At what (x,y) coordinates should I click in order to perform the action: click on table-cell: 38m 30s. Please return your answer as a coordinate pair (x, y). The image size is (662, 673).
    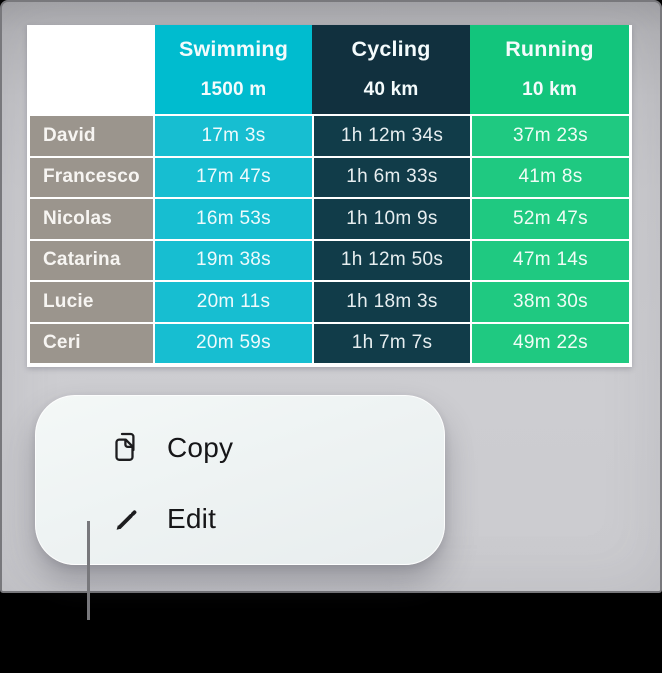
    Looking at the image, I should click on (550, 302).